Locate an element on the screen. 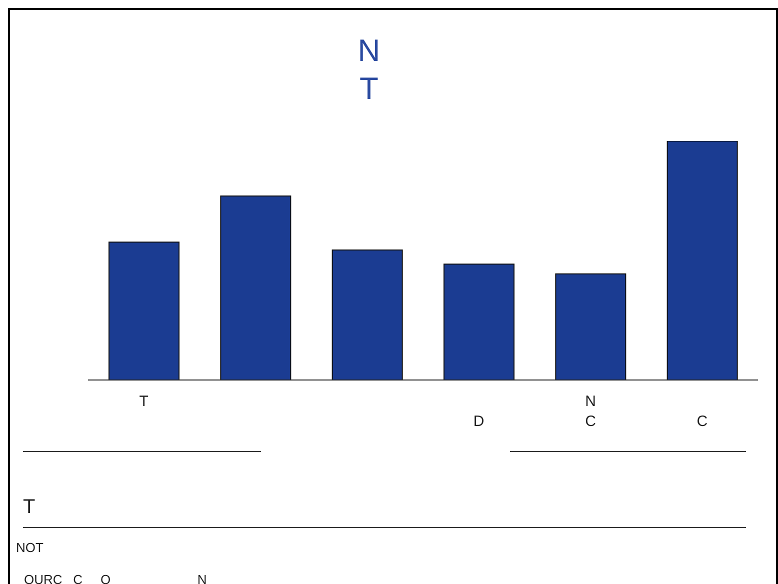 Image resolution: width=778 pixels, height=584 pixels. x-tick-label: D is located at coordinates (478, 421).